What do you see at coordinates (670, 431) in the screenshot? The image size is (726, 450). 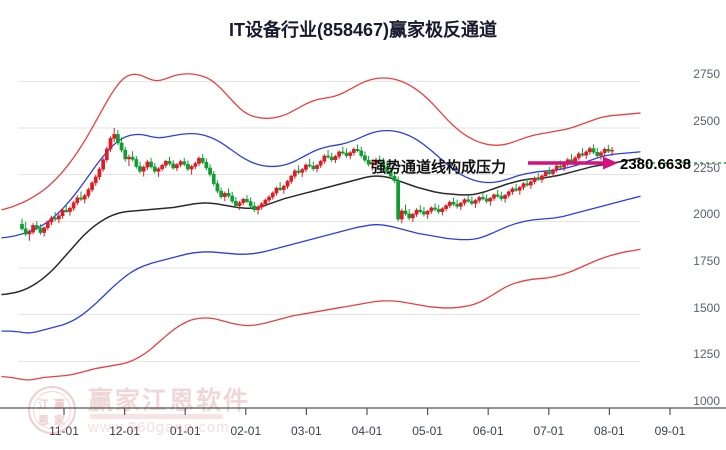 I see `x-axis-tick-label: 09-01` at bounding box center [670, 431].